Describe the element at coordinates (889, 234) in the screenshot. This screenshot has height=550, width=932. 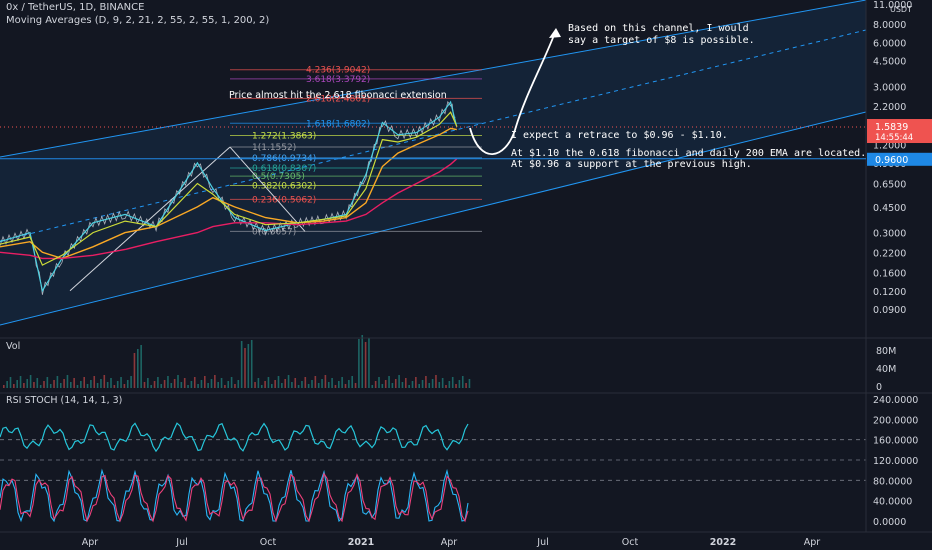
I see `price-tick-label: 0.3000` at that location.